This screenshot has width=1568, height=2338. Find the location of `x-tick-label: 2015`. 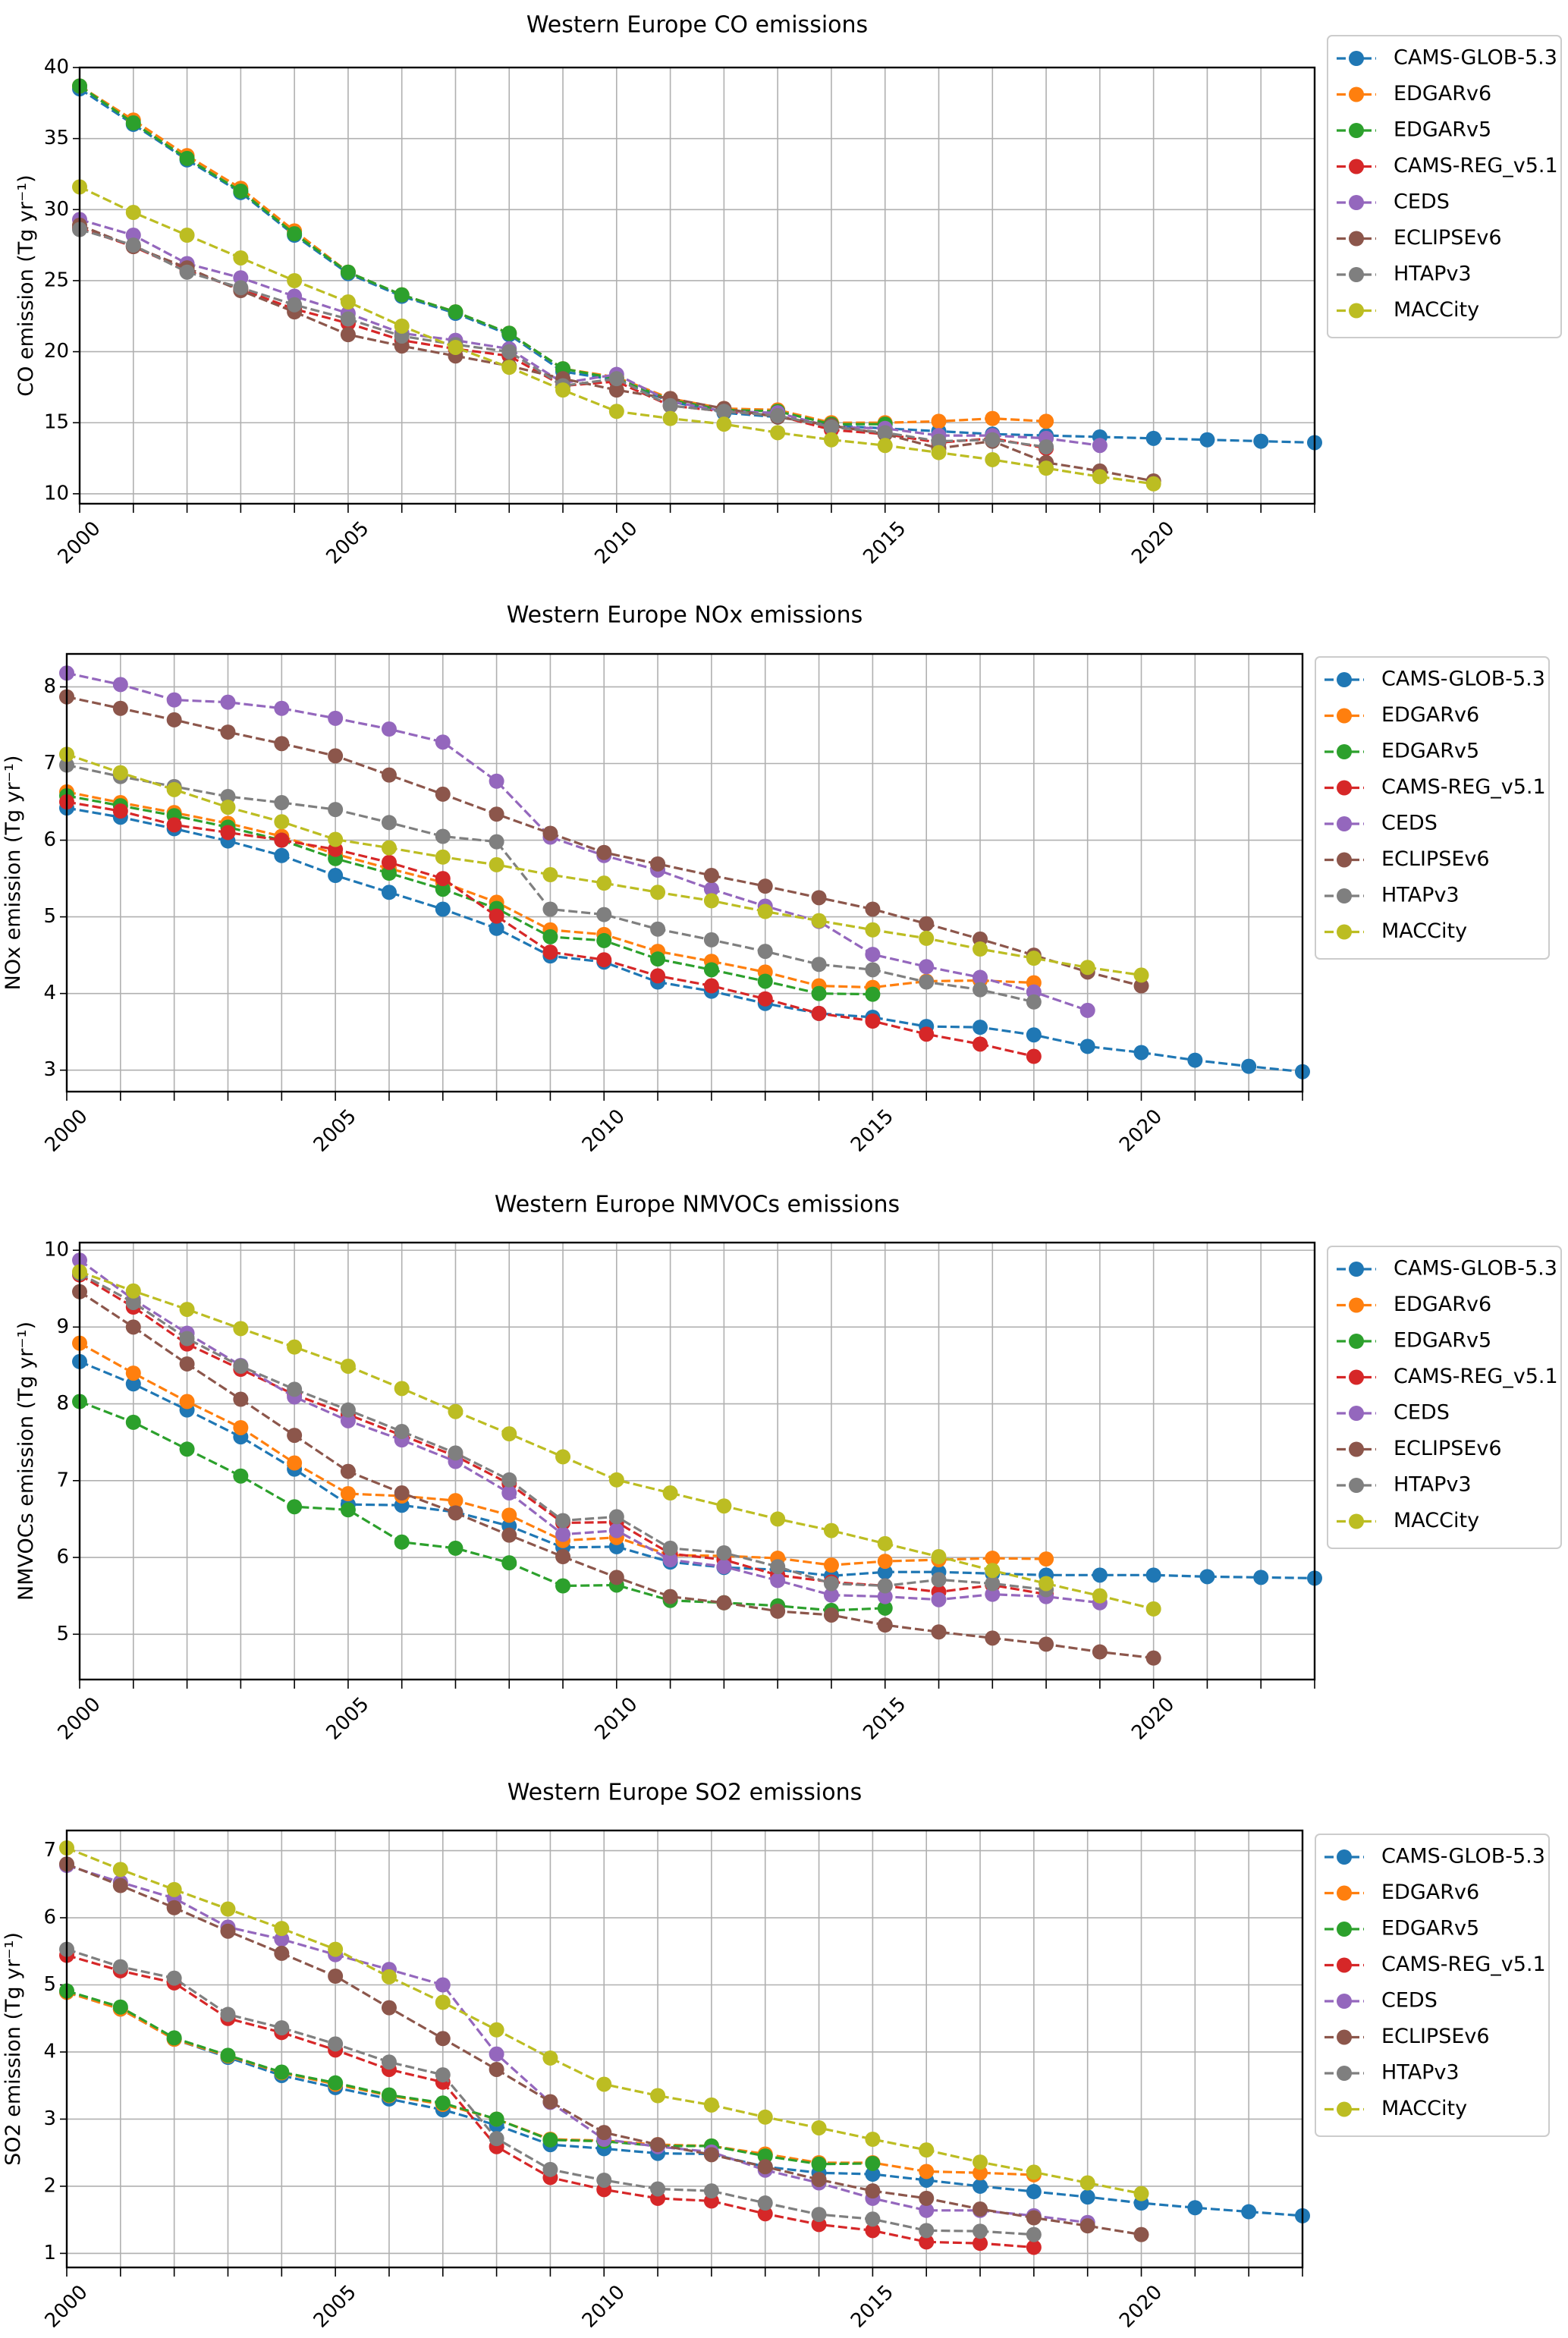

x-tick-label: 2015 is located at coordinates (884, 1719).